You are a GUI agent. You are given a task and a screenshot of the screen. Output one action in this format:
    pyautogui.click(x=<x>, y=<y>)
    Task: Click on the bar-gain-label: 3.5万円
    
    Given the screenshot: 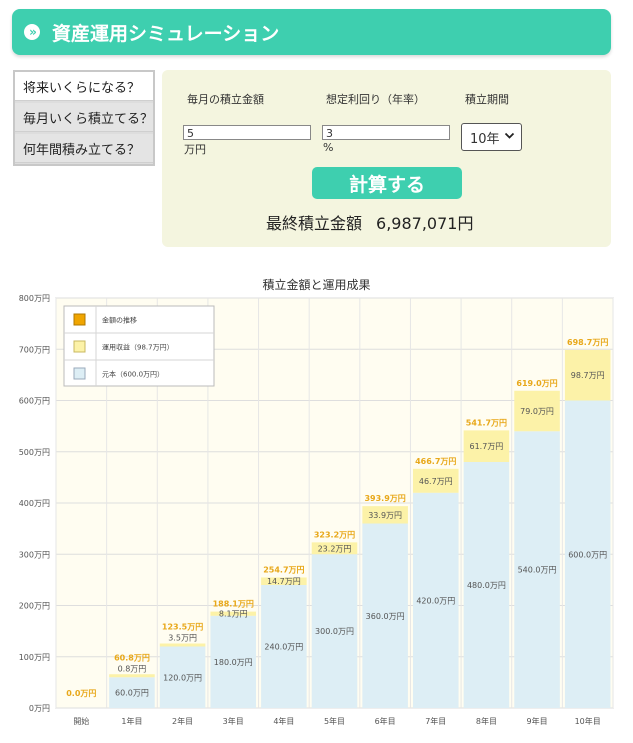 What is the action you would take?
    pyautogui.click(x=182, y=638)
    